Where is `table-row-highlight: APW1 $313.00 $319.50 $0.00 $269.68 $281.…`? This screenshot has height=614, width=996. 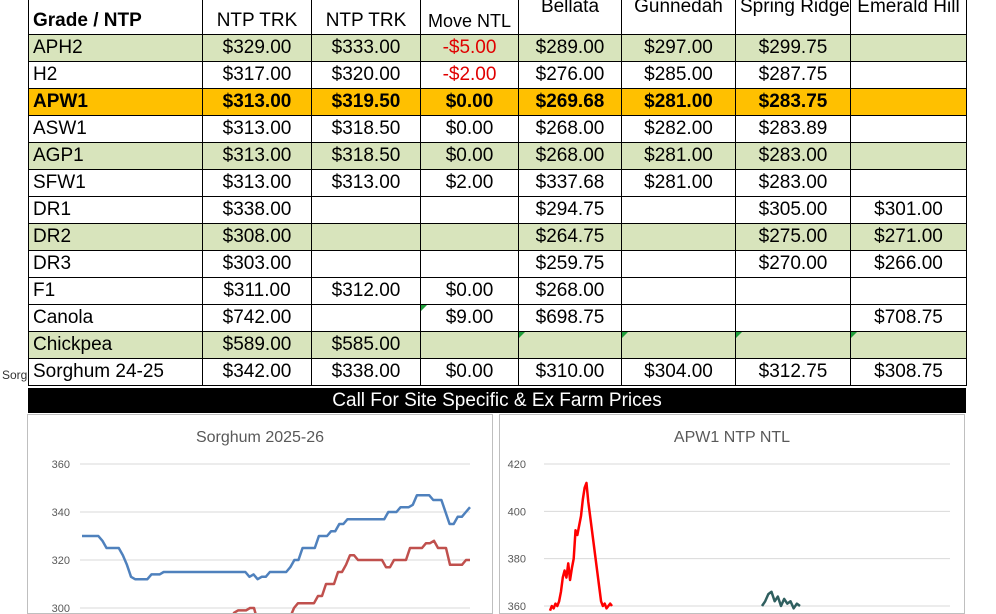
table-row-highlight: APW1 $313.00 $319.50 $0.00 $269.68 $281.… is located at coordinates (497, 102).